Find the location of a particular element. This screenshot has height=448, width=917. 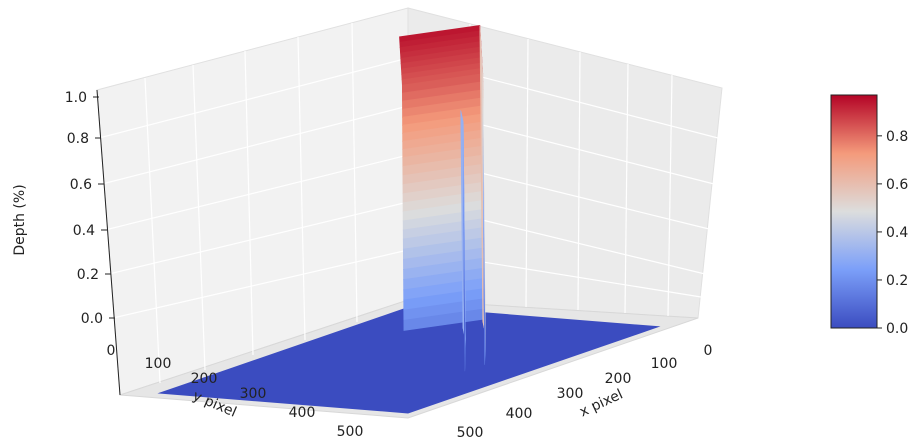

z-axis-ticks: 0.0 0.2 0.4 0.6 0.8 1.0 is located at coordinates (90, 208).